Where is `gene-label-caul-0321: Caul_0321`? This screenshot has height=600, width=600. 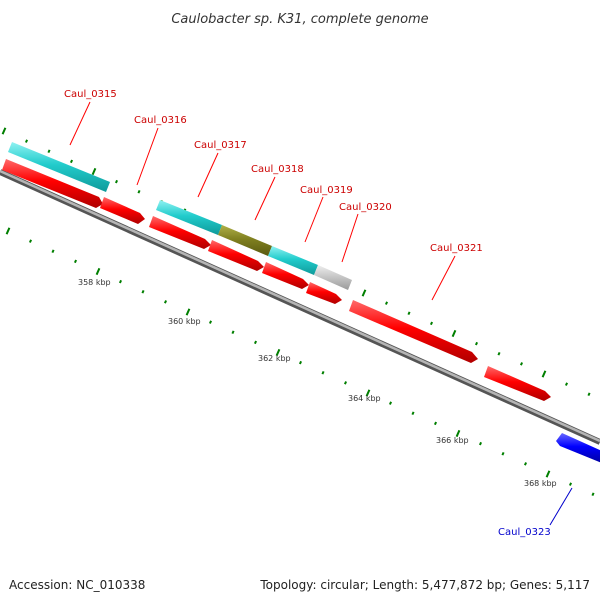
gene-label-caul-0321: Caul_0321 is located at coordinates (456, 248).